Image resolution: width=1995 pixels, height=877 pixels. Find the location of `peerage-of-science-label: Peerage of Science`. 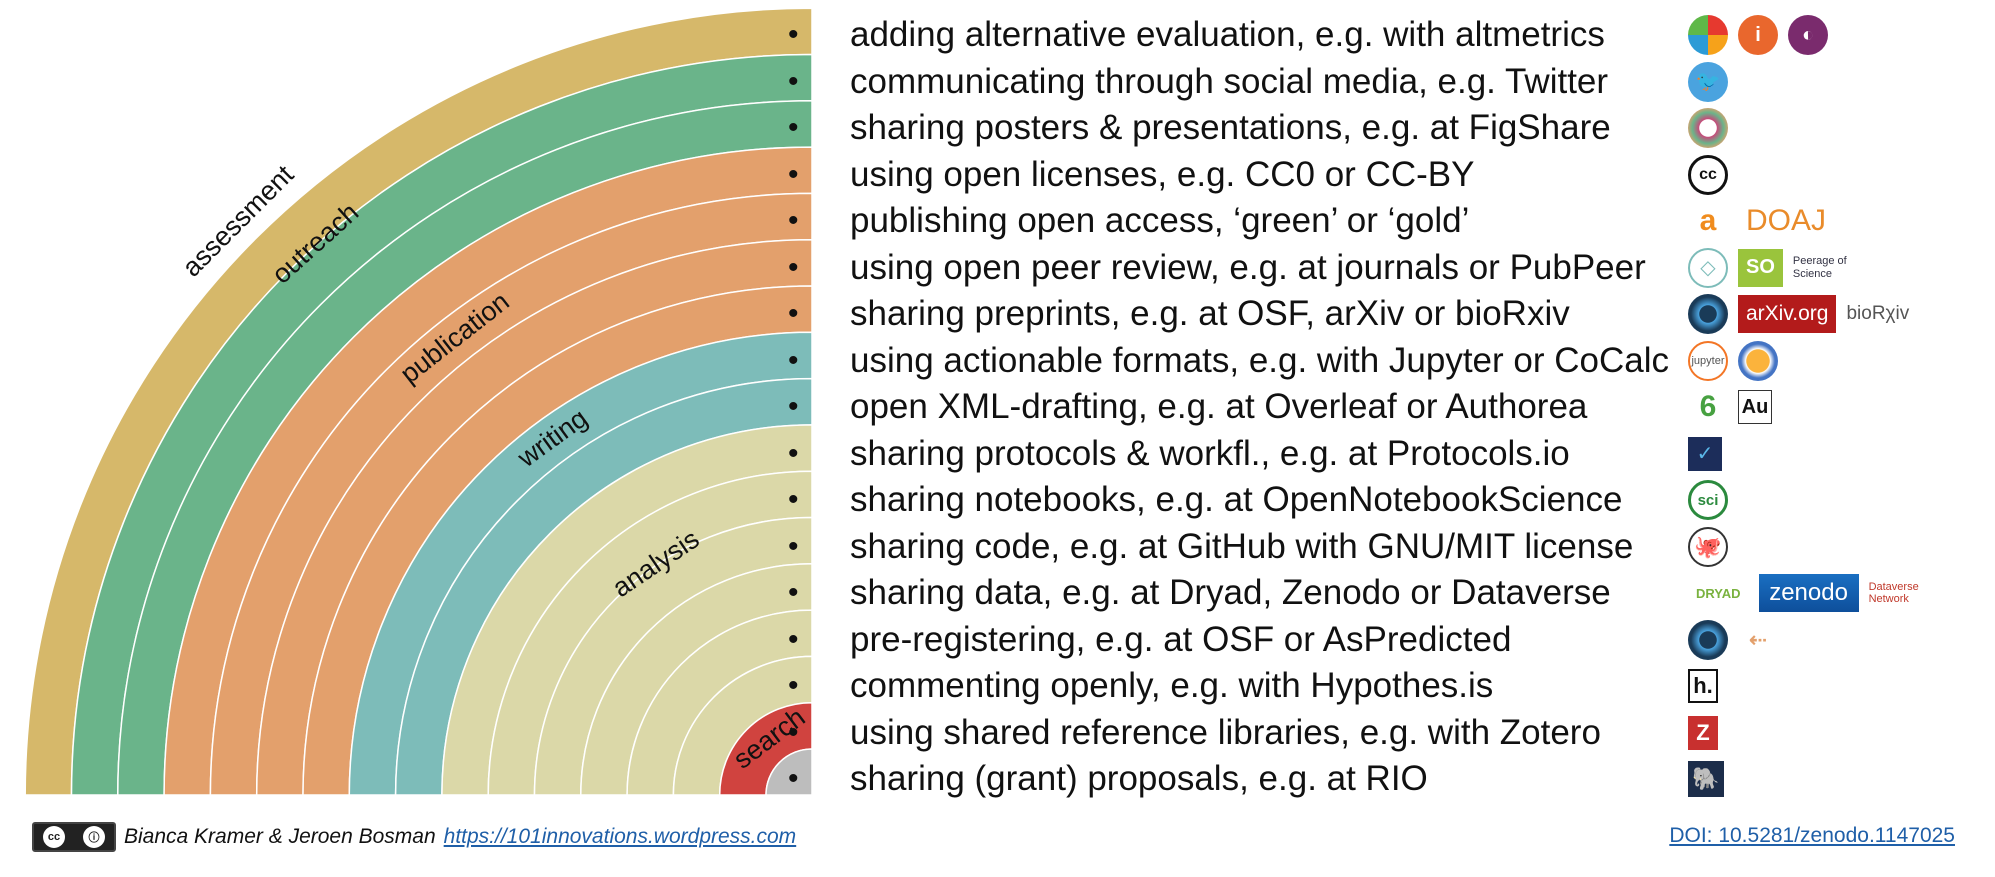

peerage-of-science-label: Peerage of Science is located at coordinates (1823, 268).